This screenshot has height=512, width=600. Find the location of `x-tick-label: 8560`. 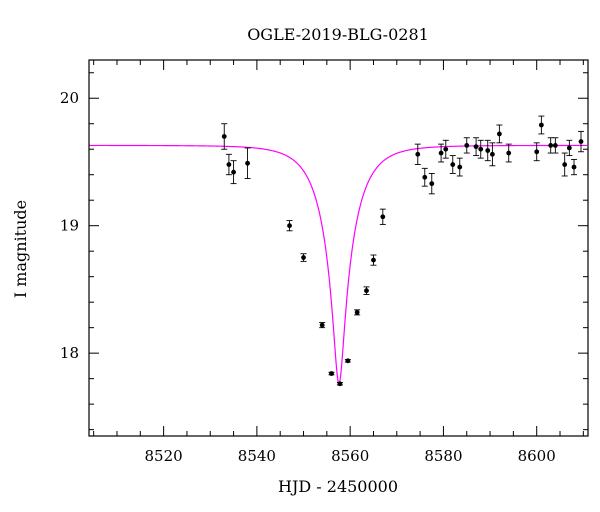

x-tick-label: 8560 is located at coordinates (350, 456).